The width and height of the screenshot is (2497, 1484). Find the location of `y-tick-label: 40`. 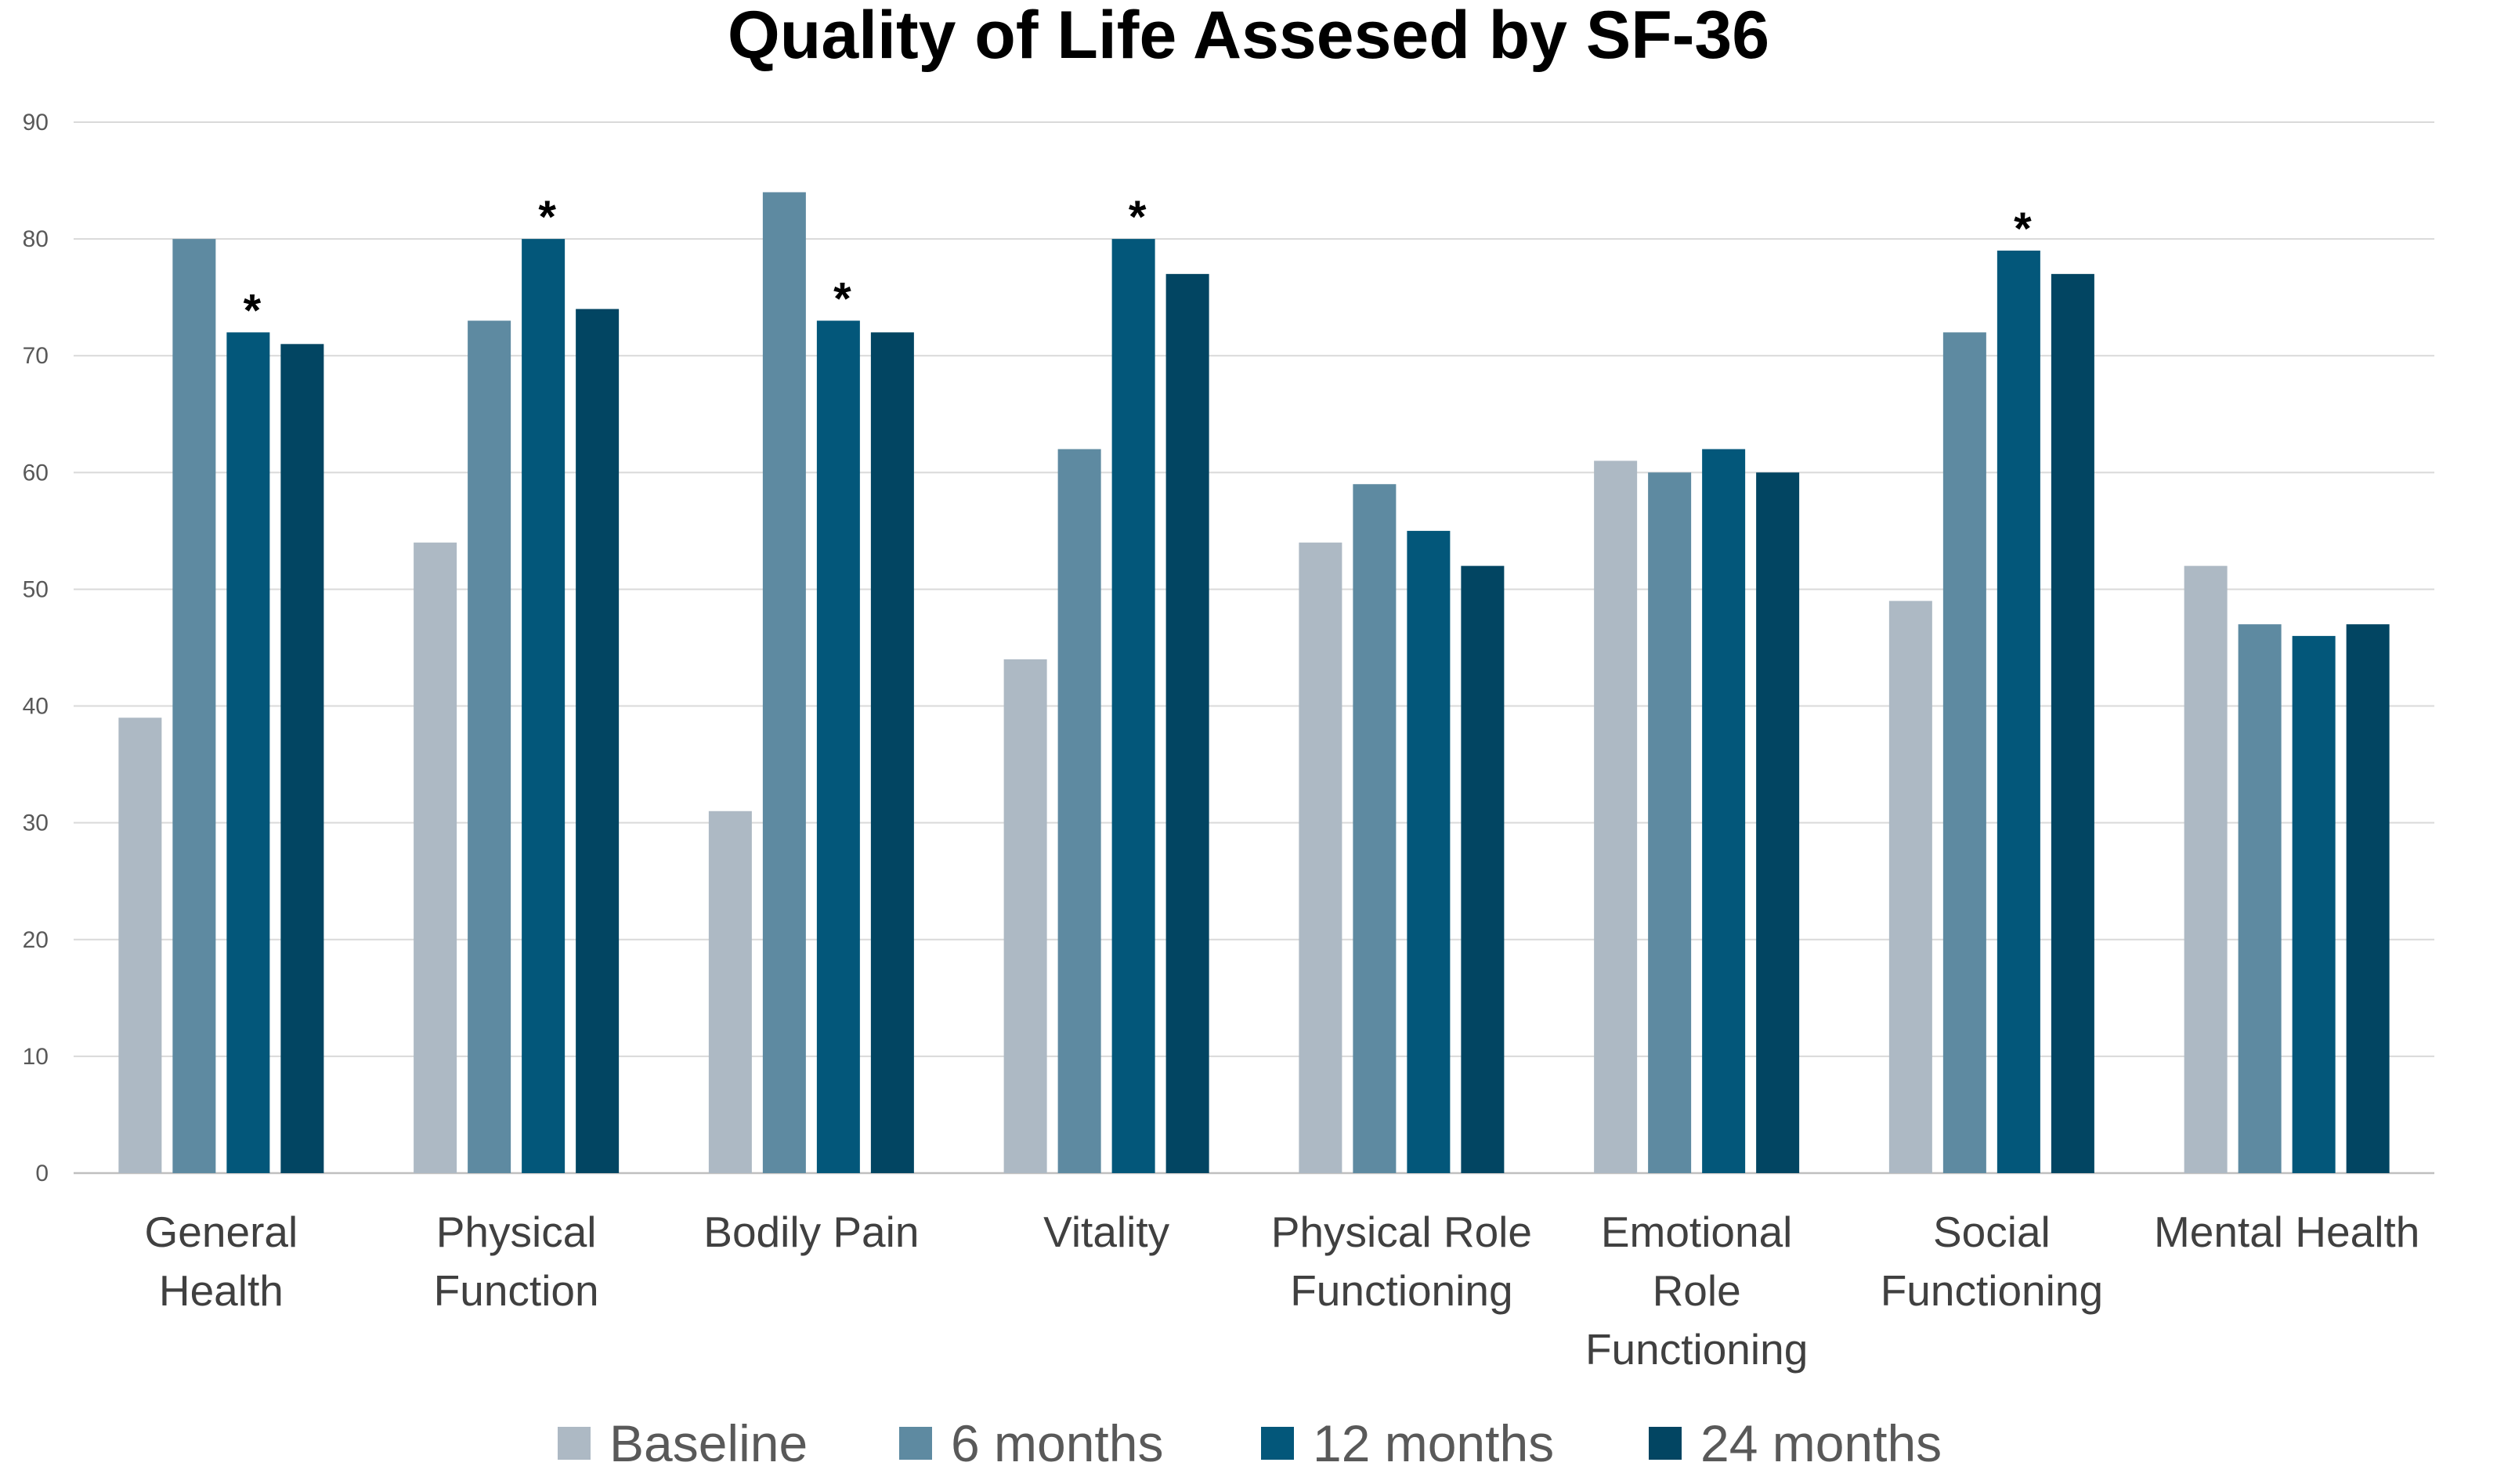

y-tick-label: 40 is located at coordinates (36, 707).